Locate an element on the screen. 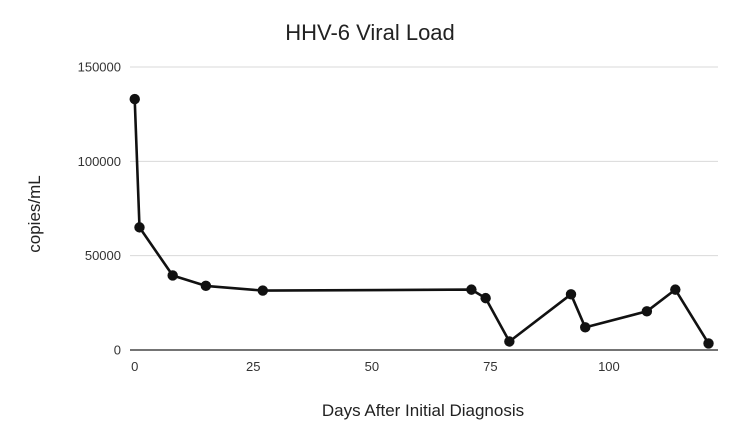 The image size is (740, 440). y-axis-ticks: 0 50000 100000 150000 is located at coordinates (99, 209).